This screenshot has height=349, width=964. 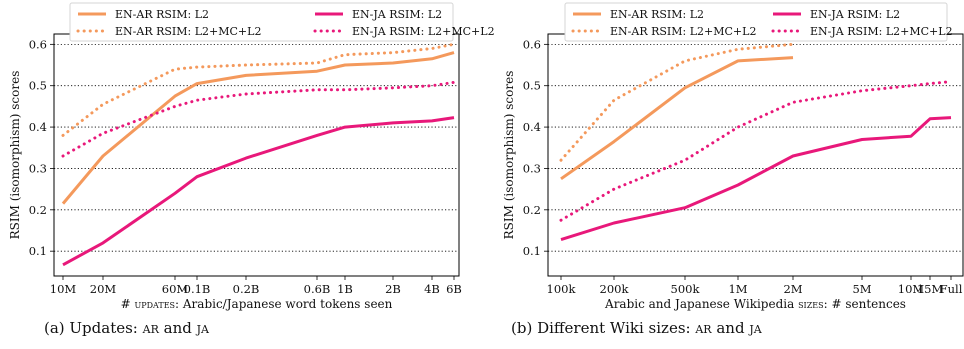 I want to click on x-tick-label: 500k, so click(x=686, y=289).